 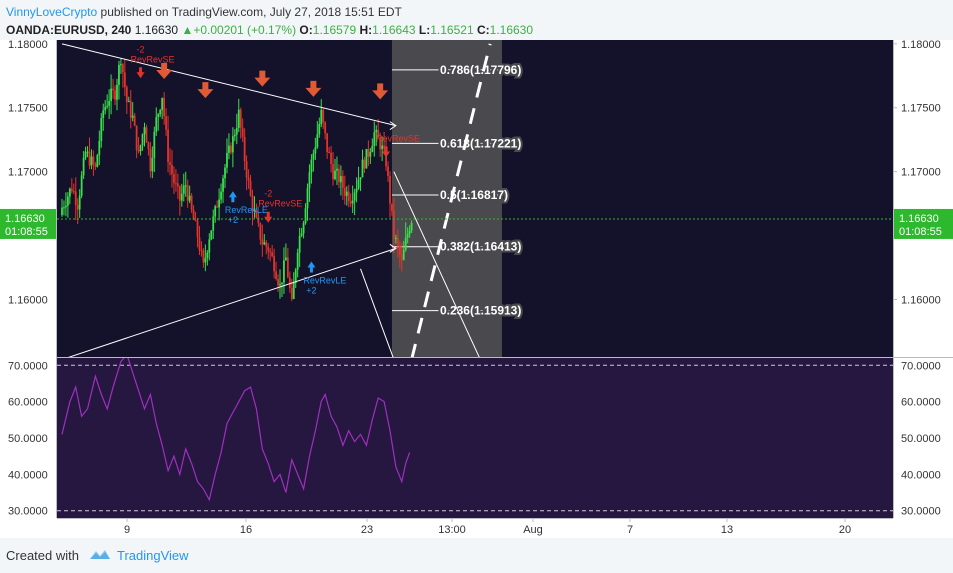 I want to click on price-tick-right: 1.17000, so click(x=921, y=173).